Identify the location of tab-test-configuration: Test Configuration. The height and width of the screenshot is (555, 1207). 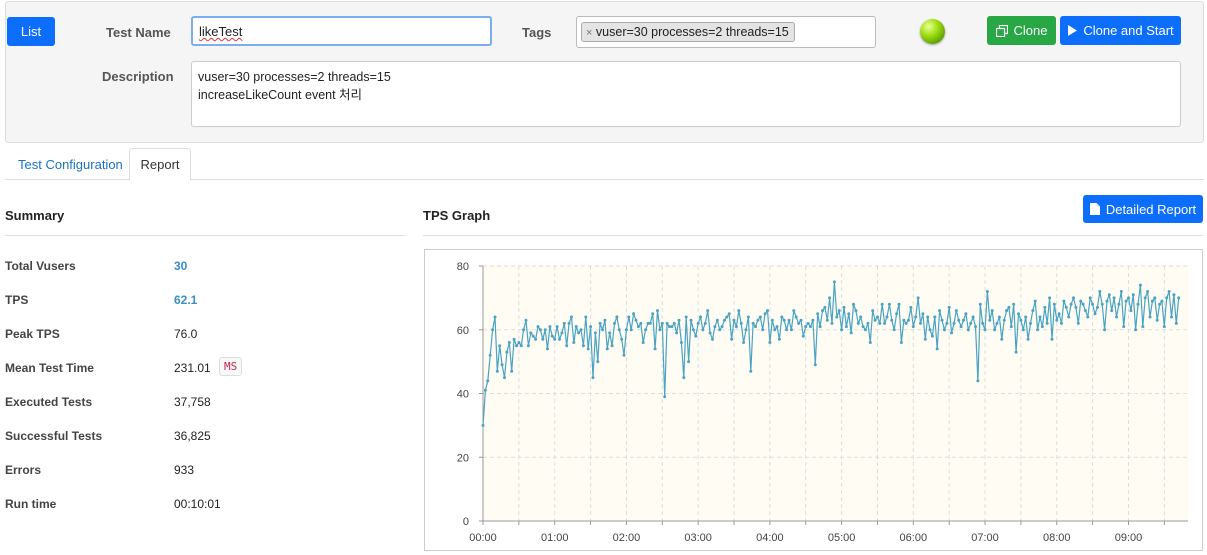
(70, 164).